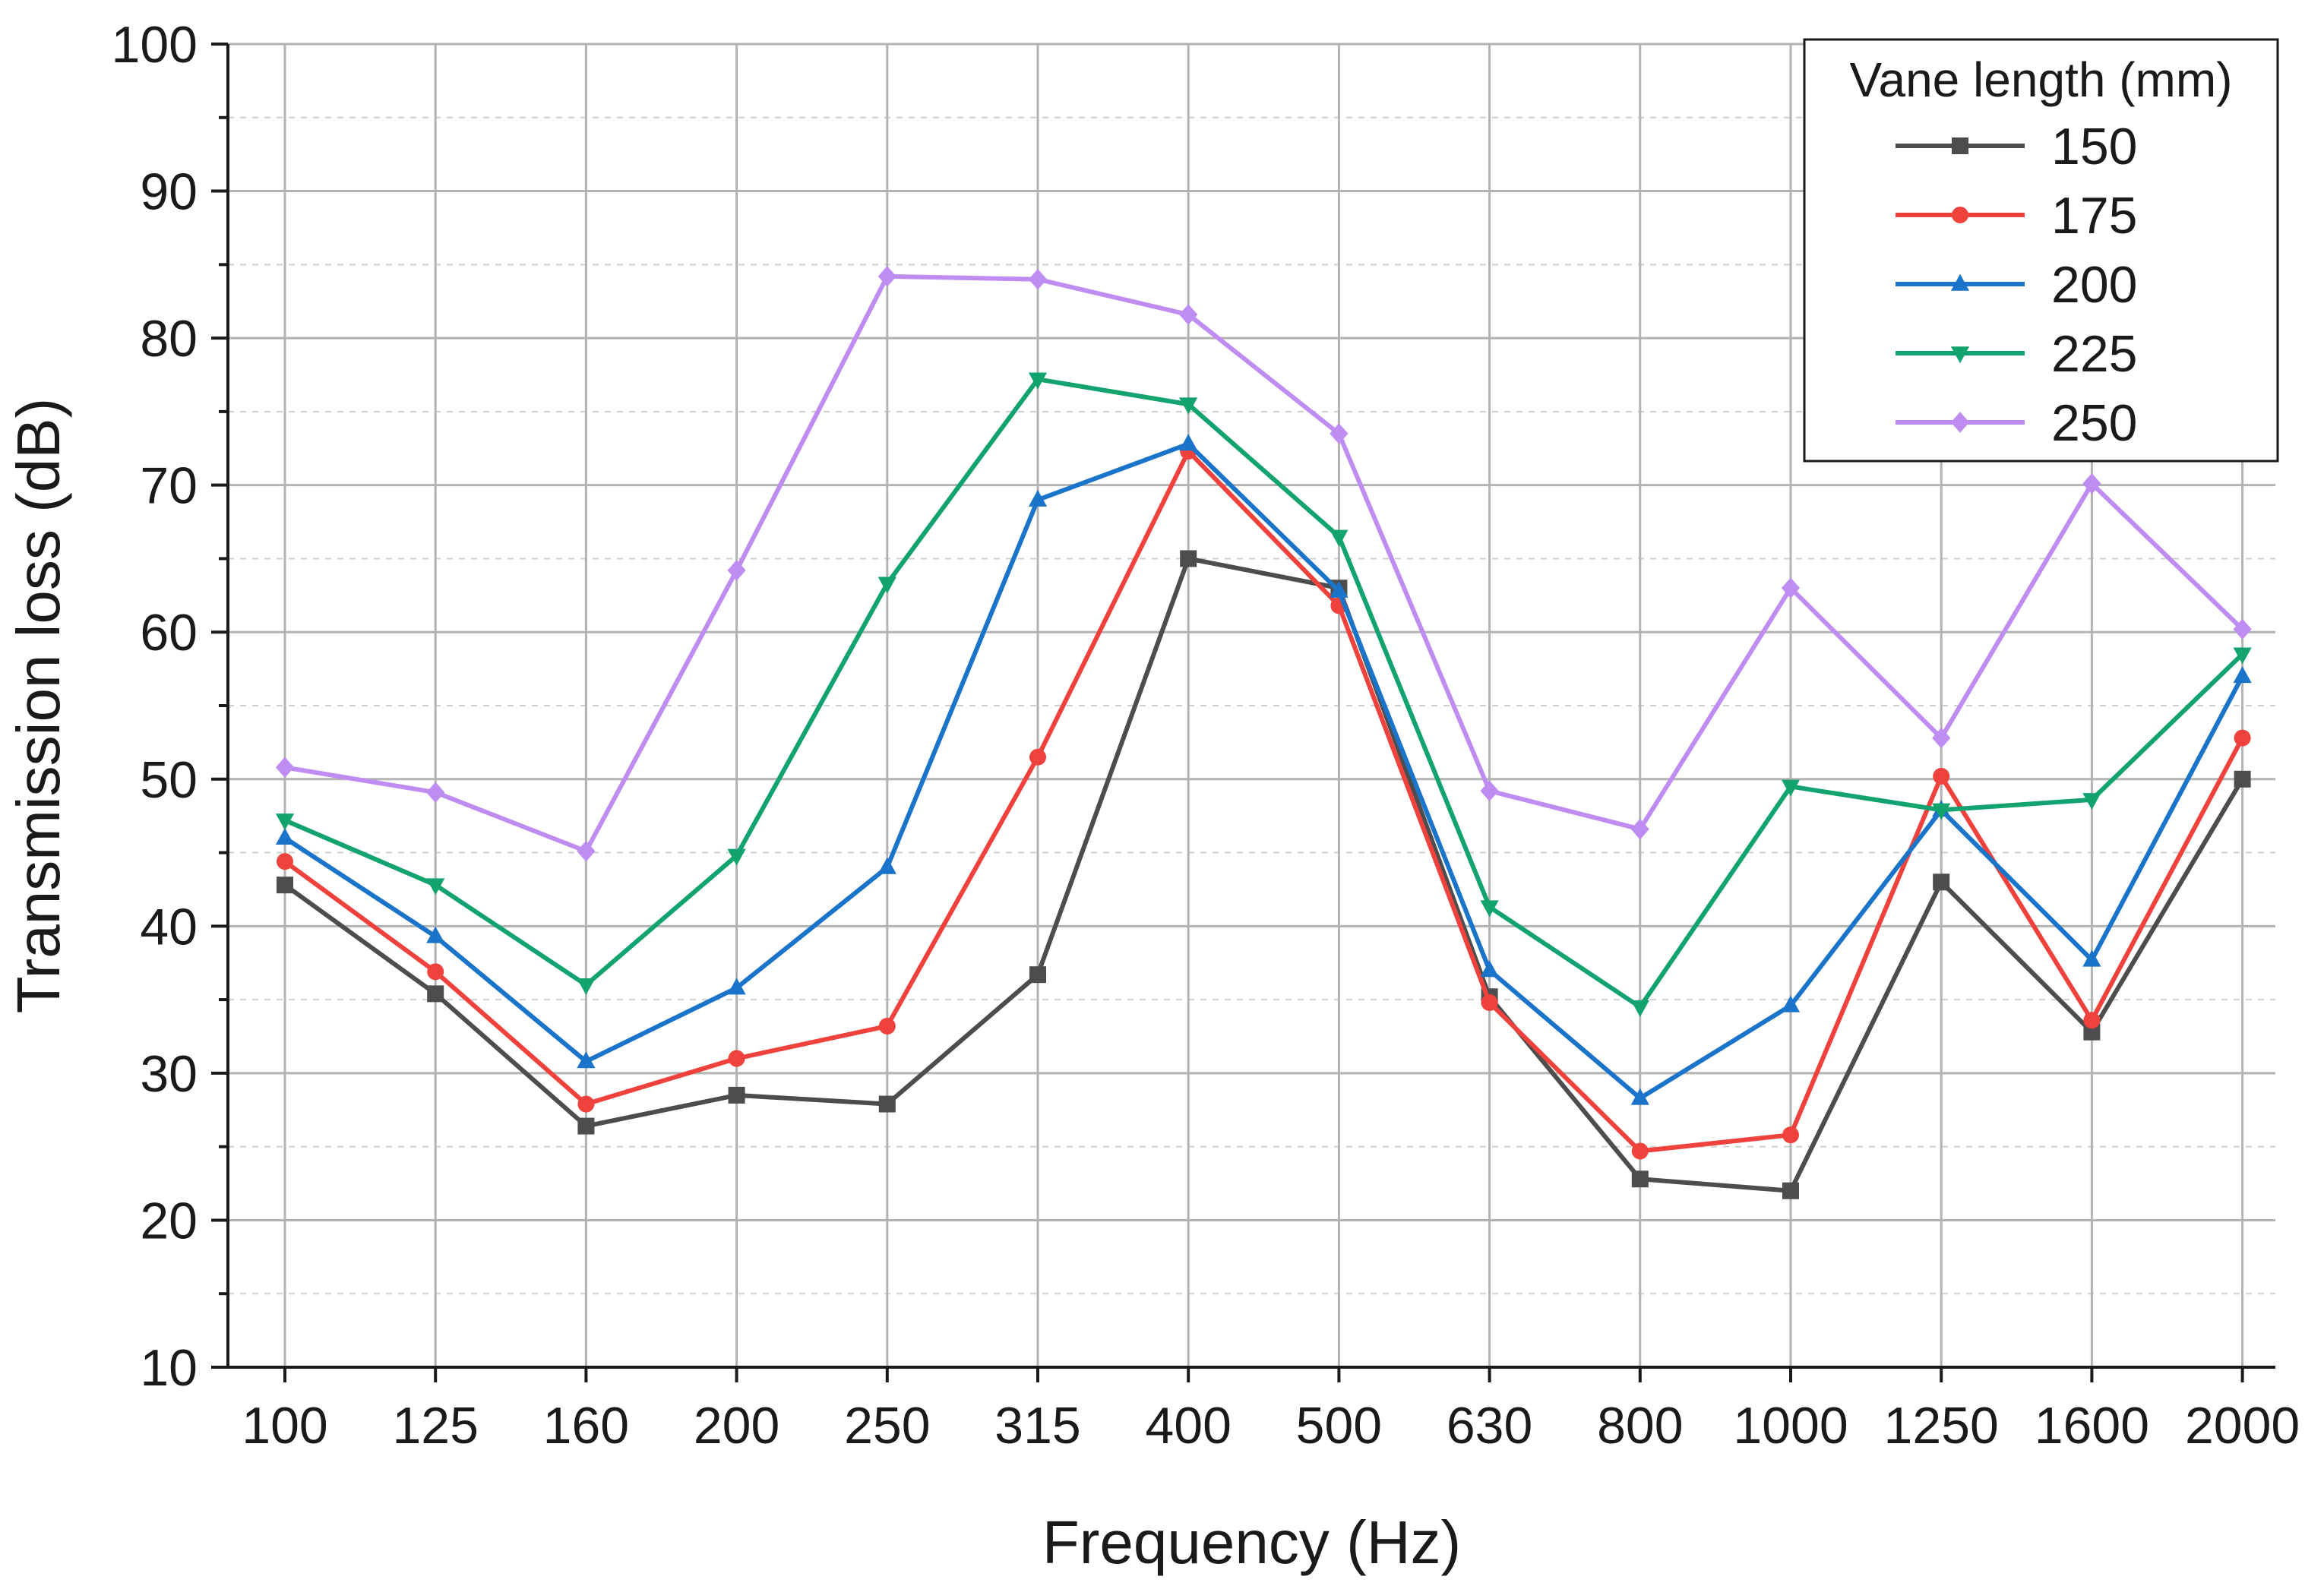 This screenshot has width=2324, height=1589. I want to click on x-axis-title: Frequency (Hz), so click(1251, 1542).